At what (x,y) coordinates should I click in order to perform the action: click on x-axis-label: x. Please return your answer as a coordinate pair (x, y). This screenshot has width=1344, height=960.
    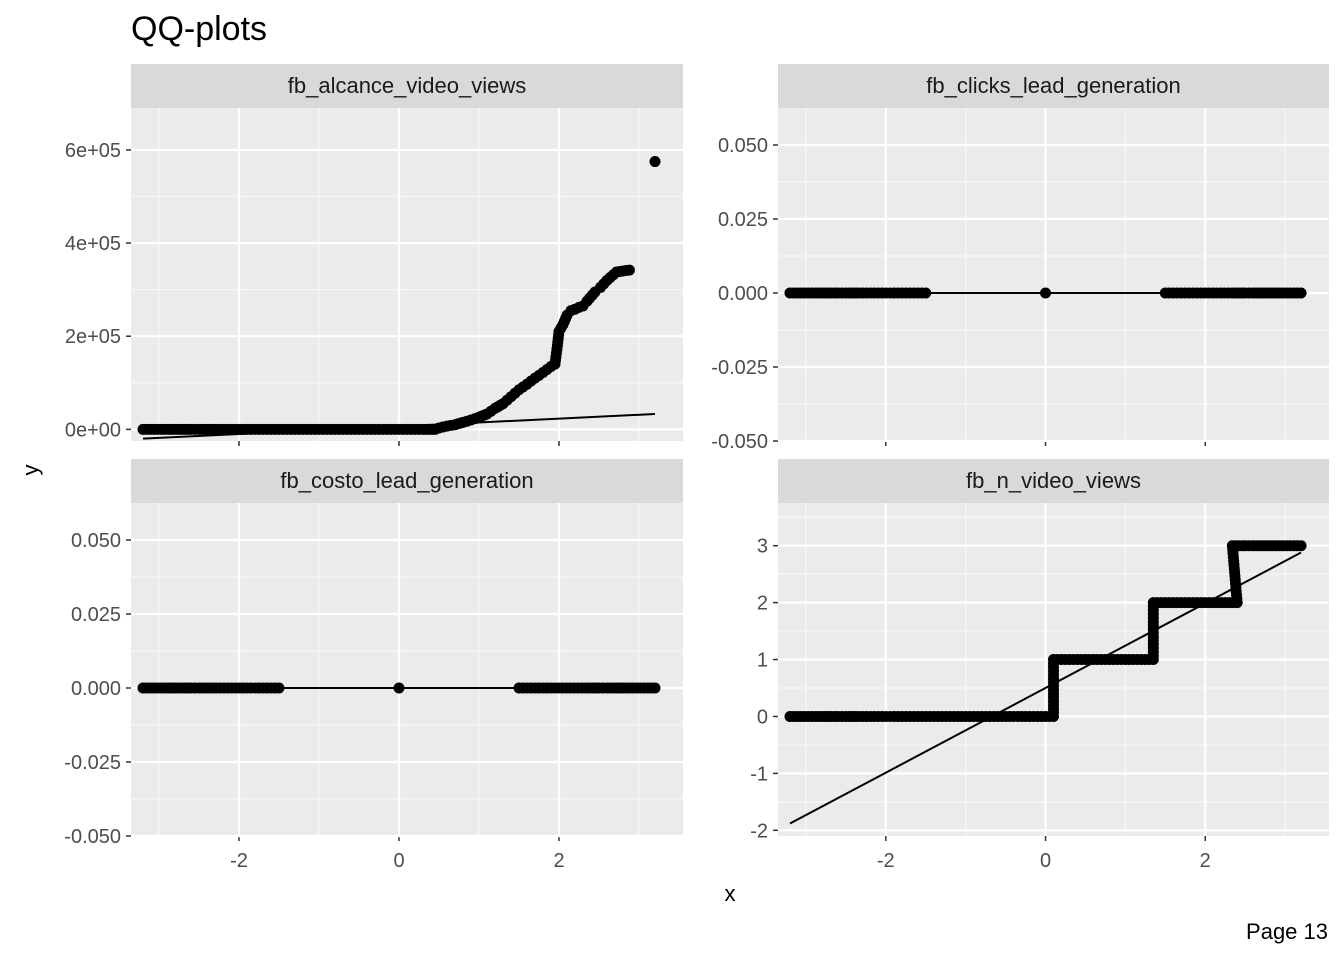
    Looking at the image, I should click on (730, 893).